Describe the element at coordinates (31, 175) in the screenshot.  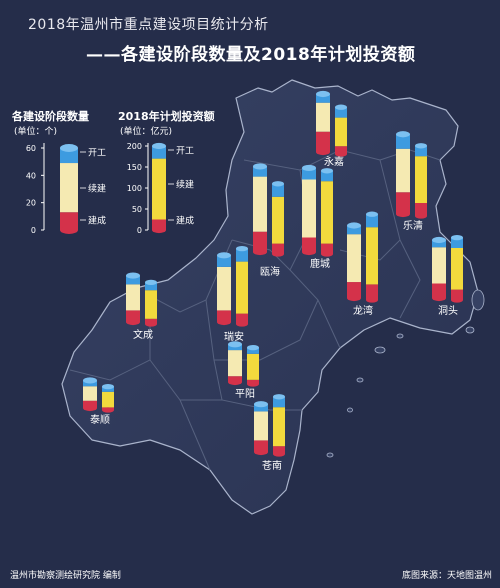
I see `legend-count-tick: 40` at that location.